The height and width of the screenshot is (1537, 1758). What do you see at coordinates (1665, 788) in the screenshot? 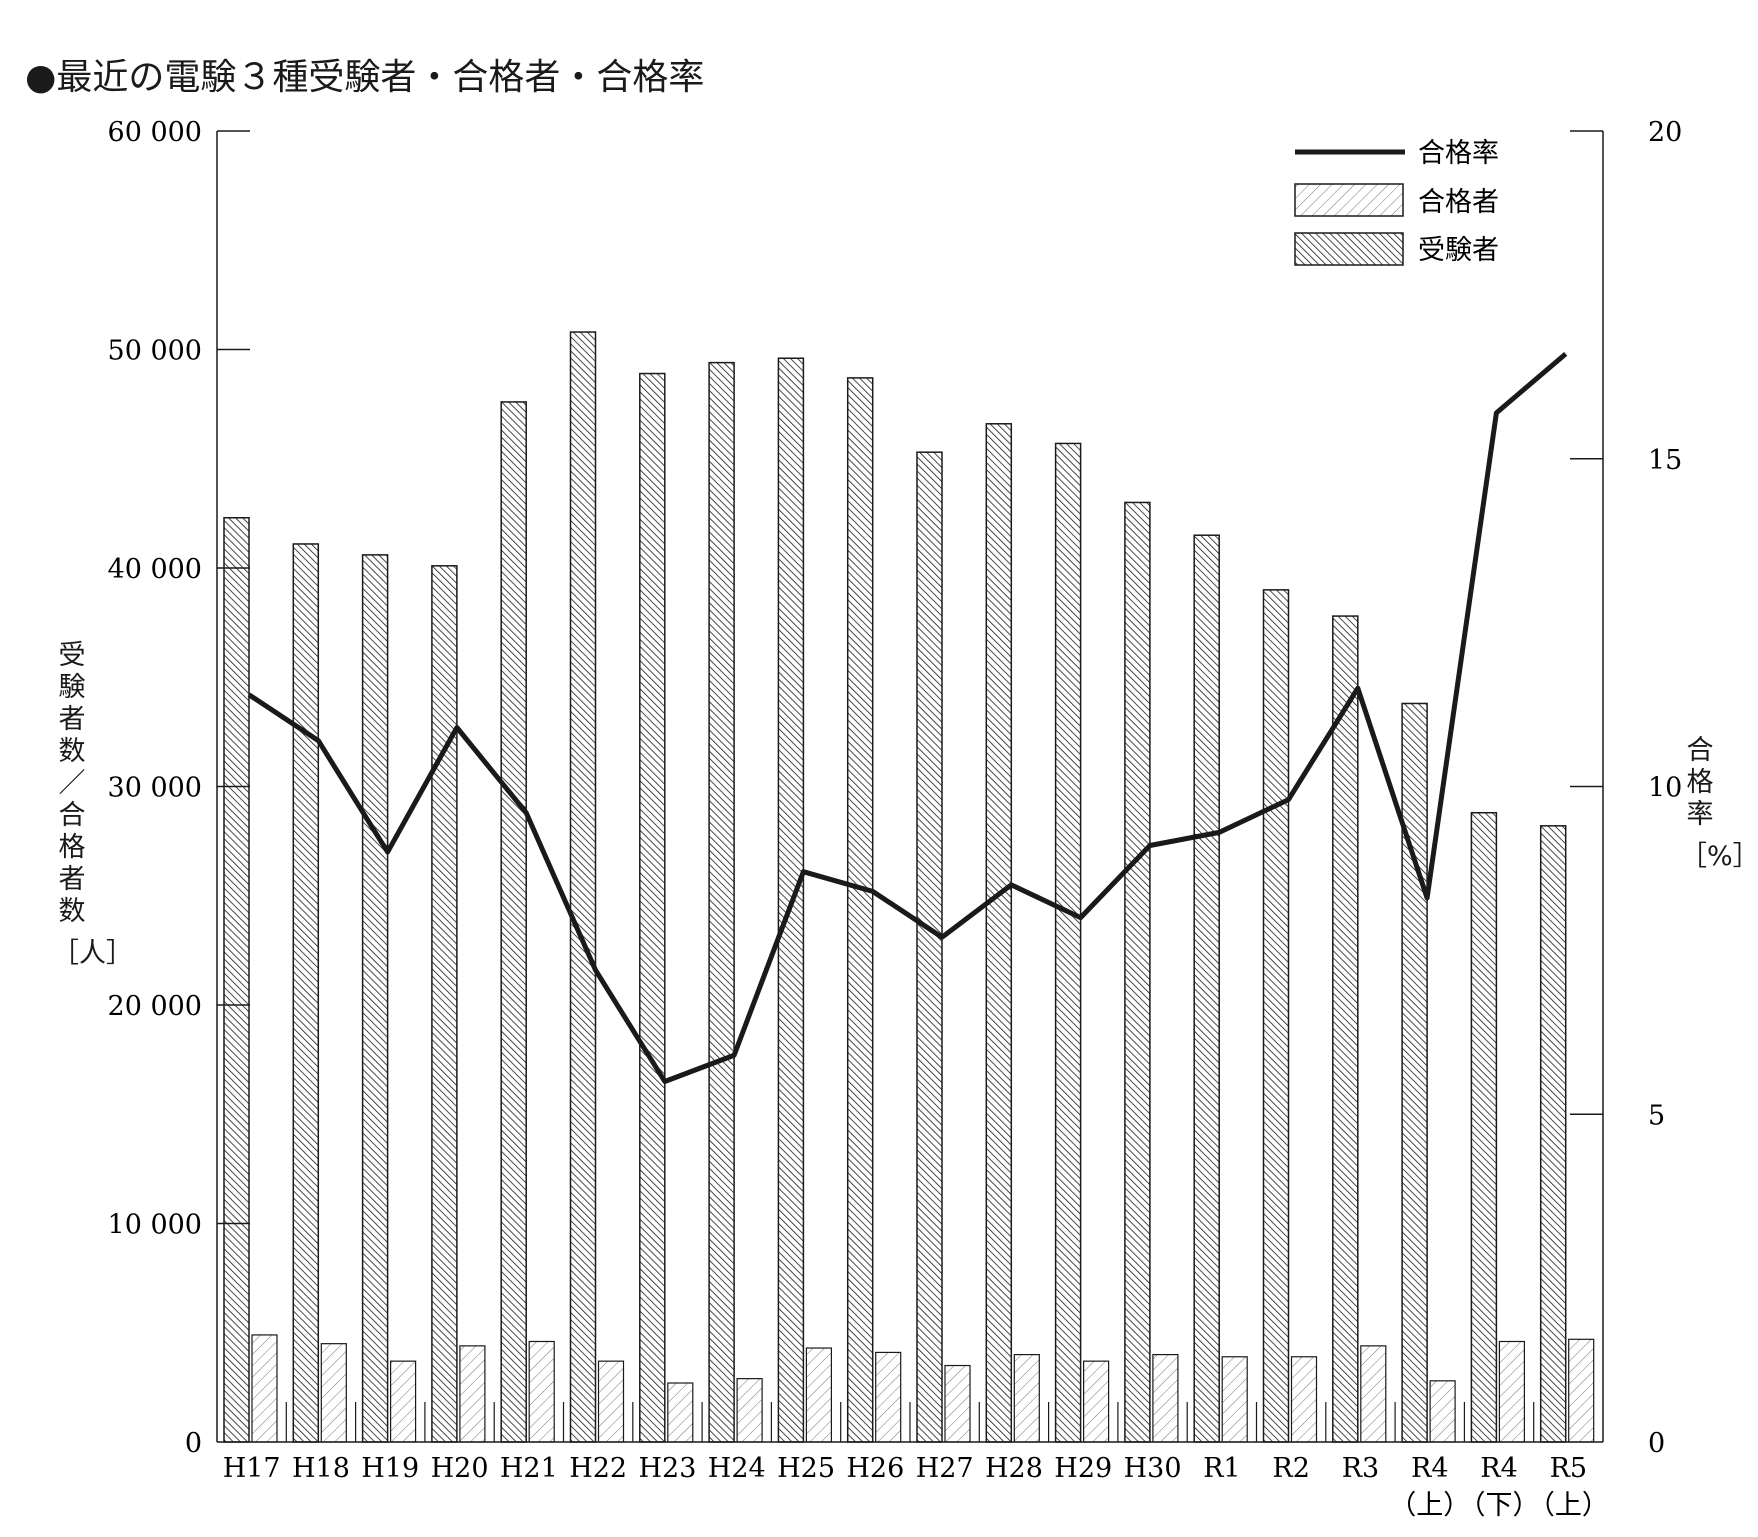
I see `right-tick-label: 10` at bounding box center [1665, 788].